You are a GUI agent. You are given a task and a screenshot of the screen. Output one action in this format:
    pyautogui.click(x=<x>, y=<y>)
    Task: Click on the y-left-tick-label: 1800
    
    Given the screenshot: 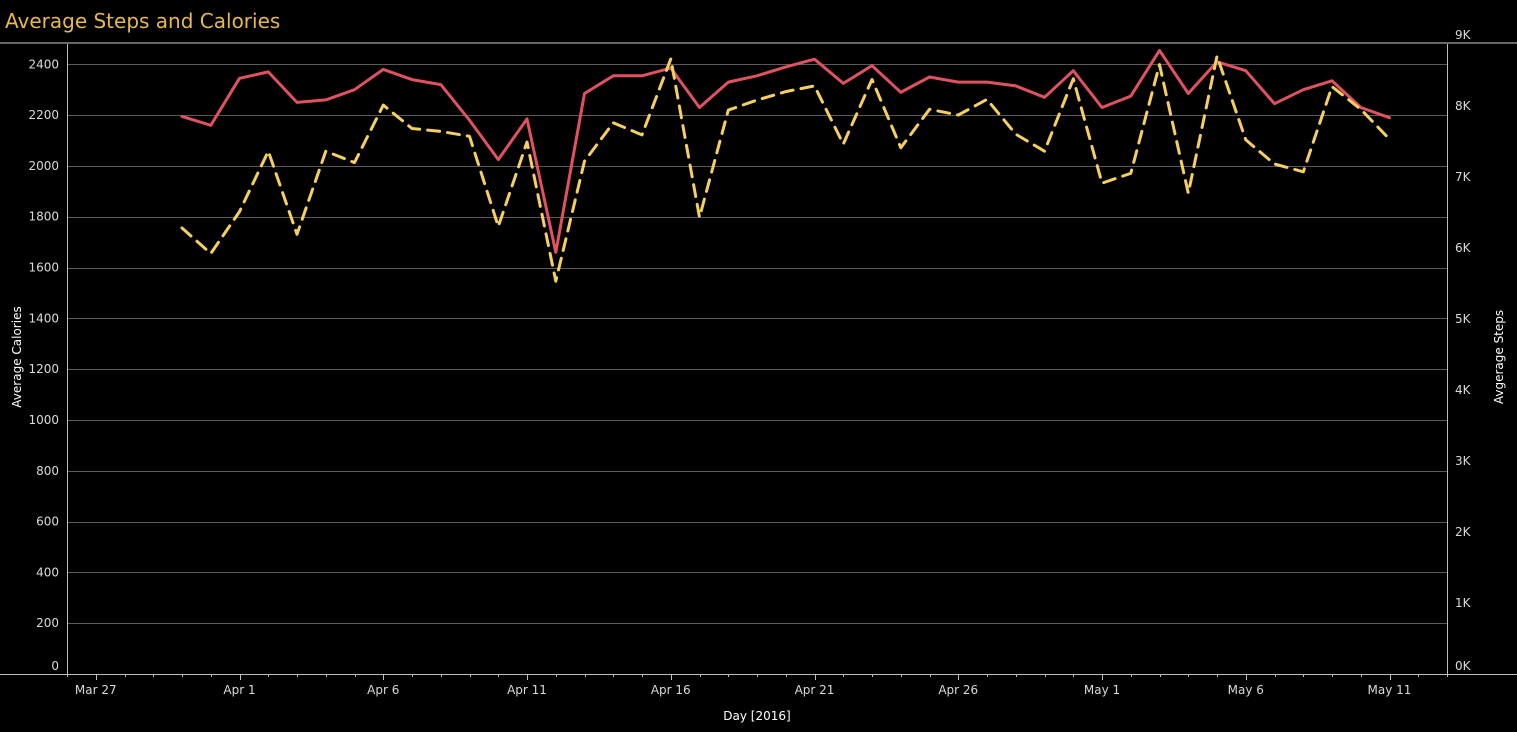 What is the action you would take?
    pyautogui.click(x=43, y=217)
    